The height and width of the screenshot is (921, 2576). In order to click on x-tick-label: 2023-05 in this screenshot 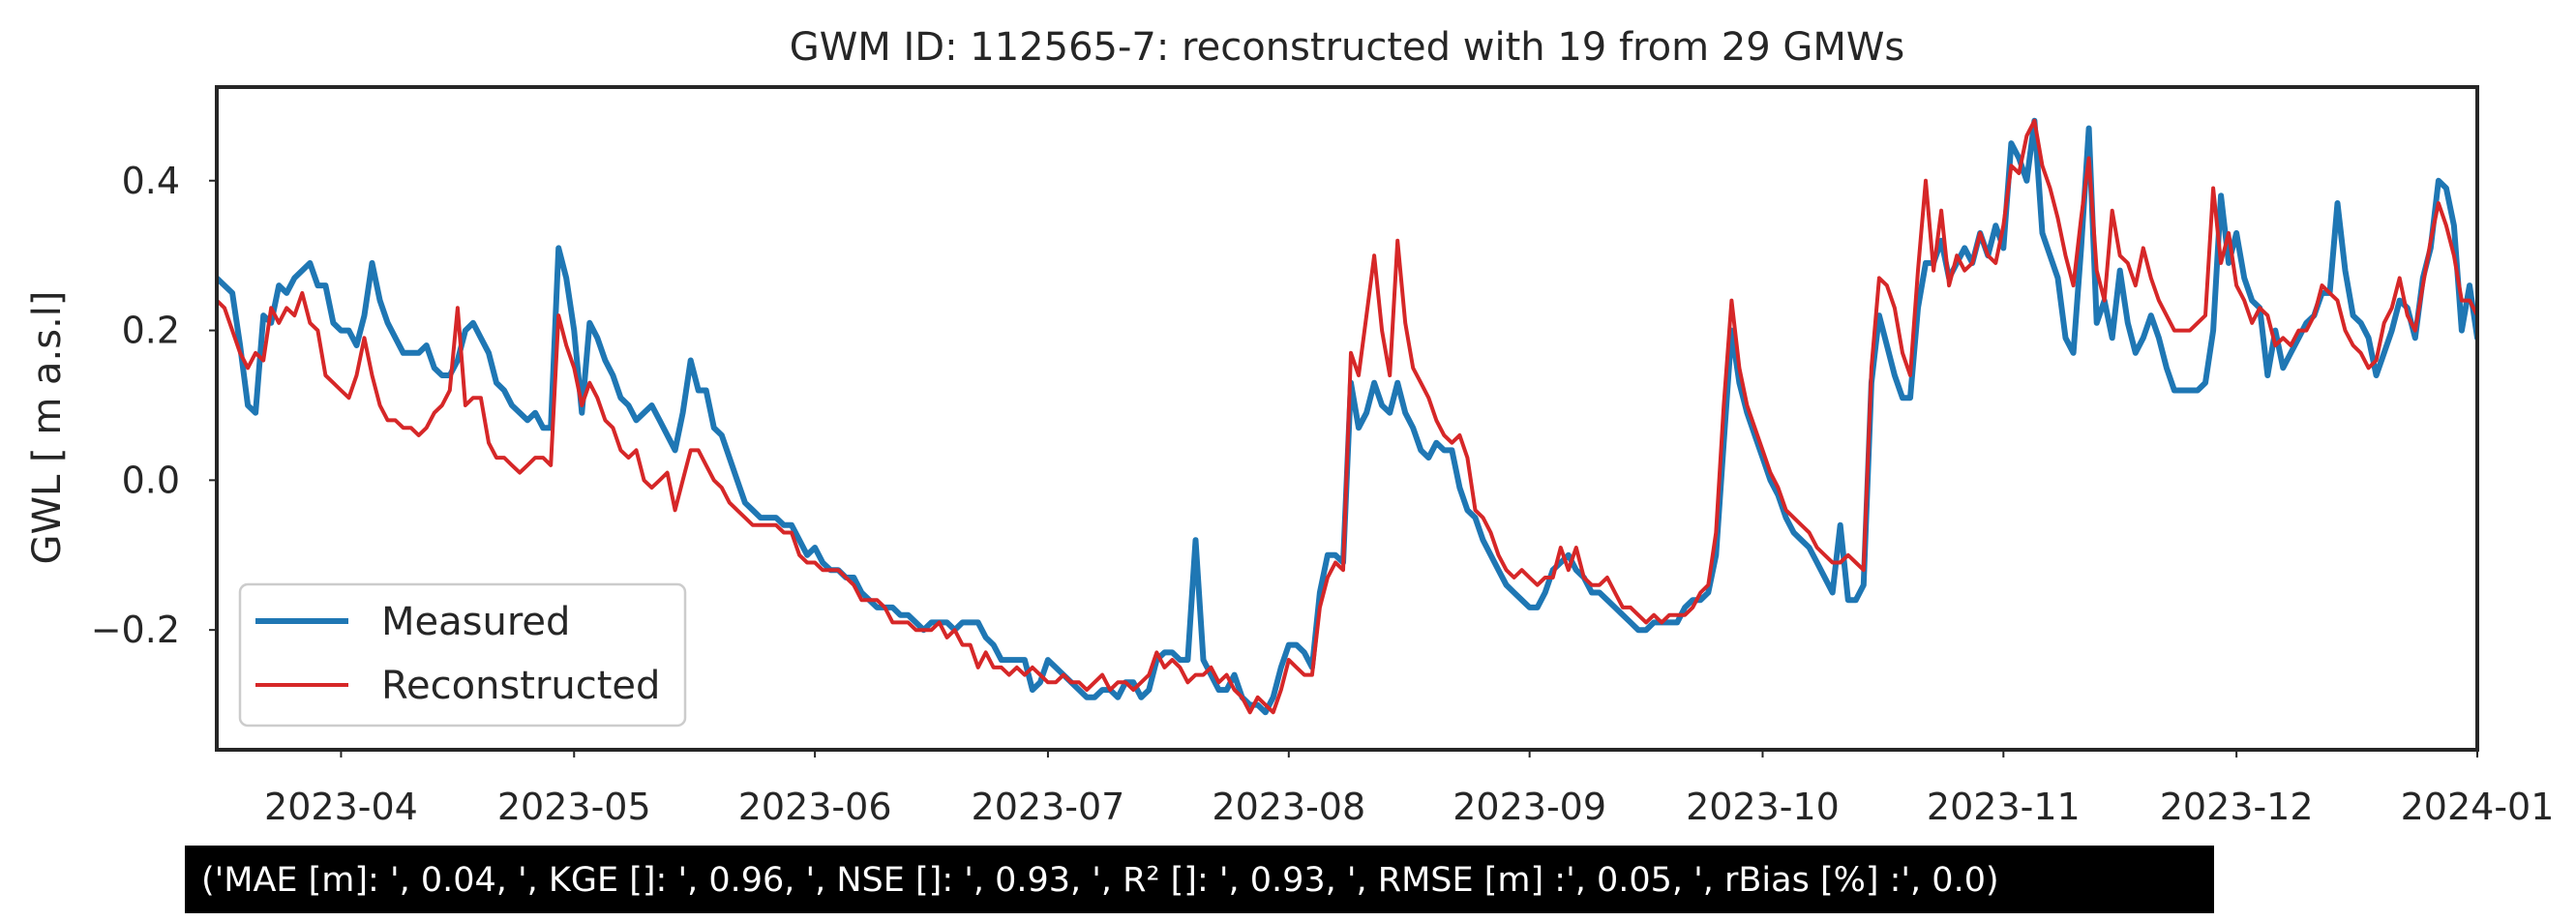, I will do `click(574, 807)`.